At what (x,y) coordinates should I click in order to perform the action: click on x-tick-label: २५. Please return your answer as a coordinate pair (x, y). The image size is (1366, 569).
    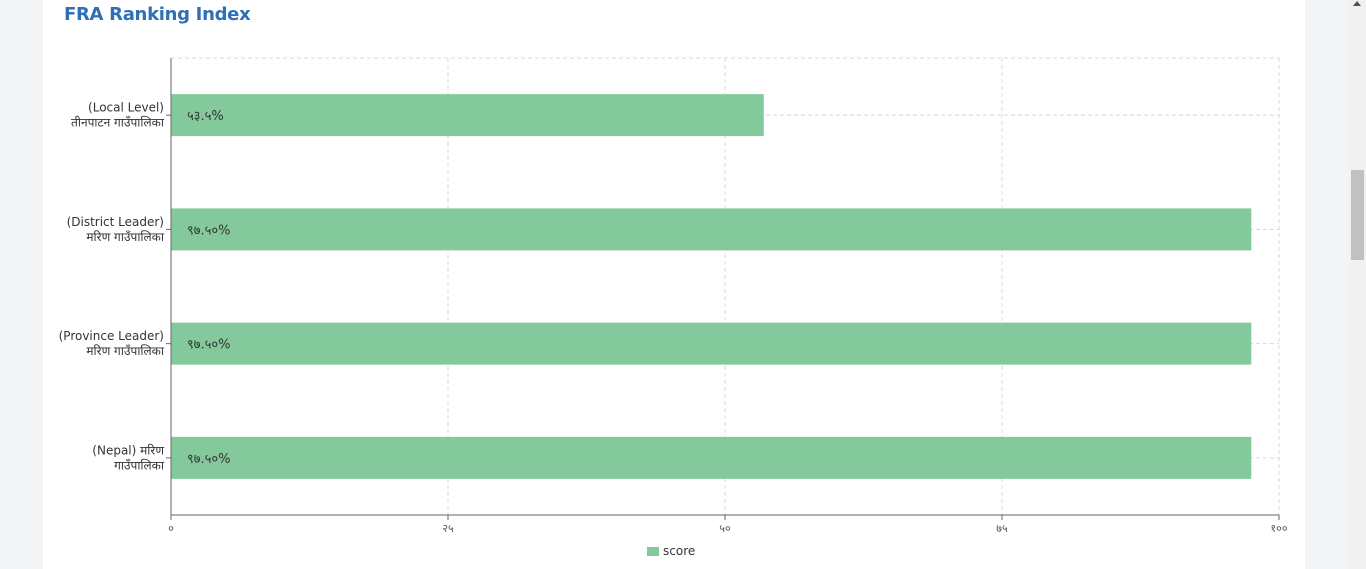
    Looking at the image, I should click on (448, 528).